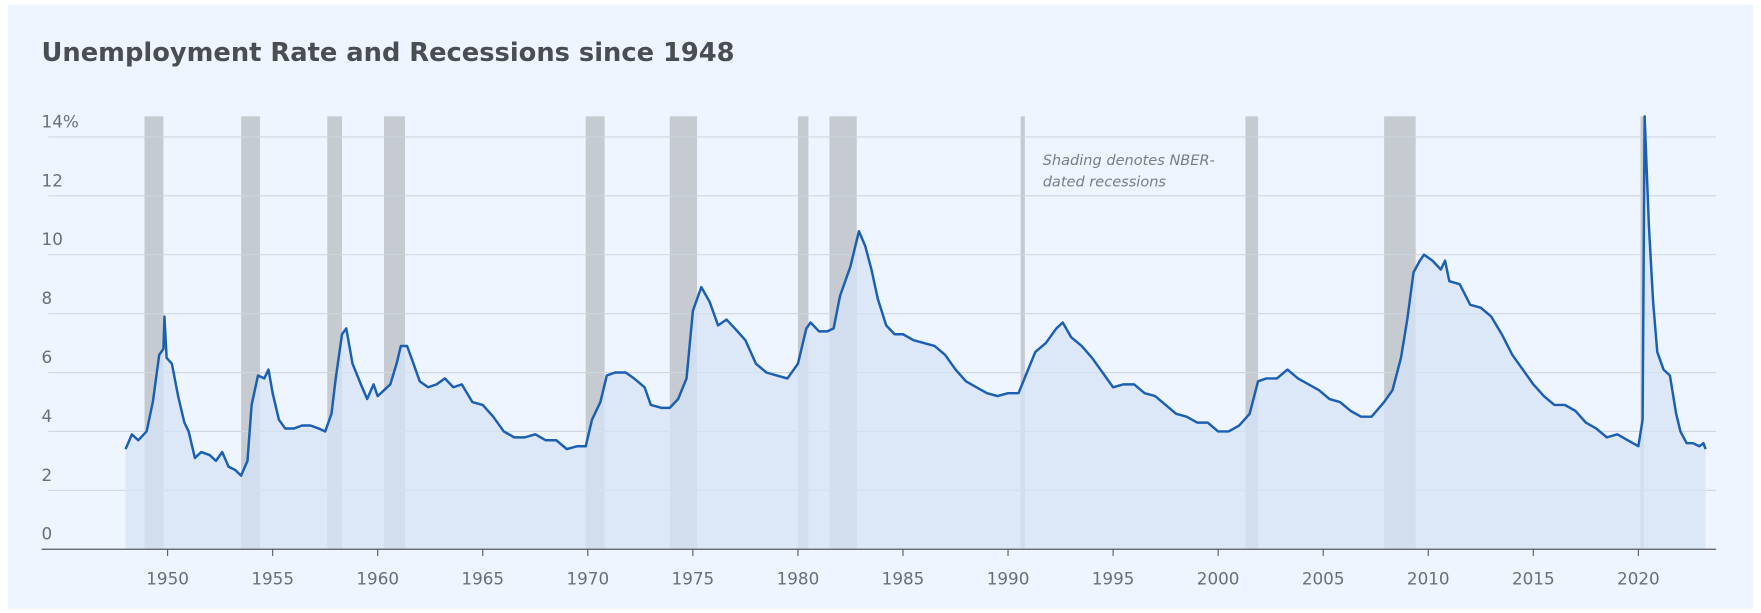  What do you see at coordinates (1129, 161) in the screenshot?
I see `annotation: Shading denotes NBER-` at bounding box center [1129, 161].